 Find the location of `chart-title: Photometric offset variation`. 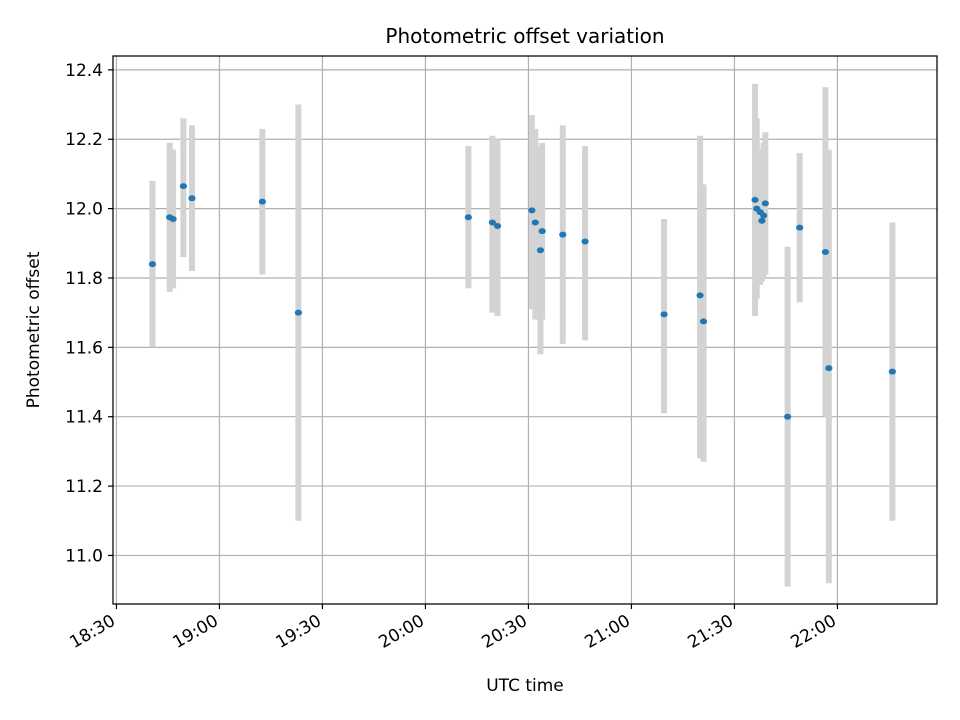

chart-title: Photometric offset variation is located at coordinates (524, 36).